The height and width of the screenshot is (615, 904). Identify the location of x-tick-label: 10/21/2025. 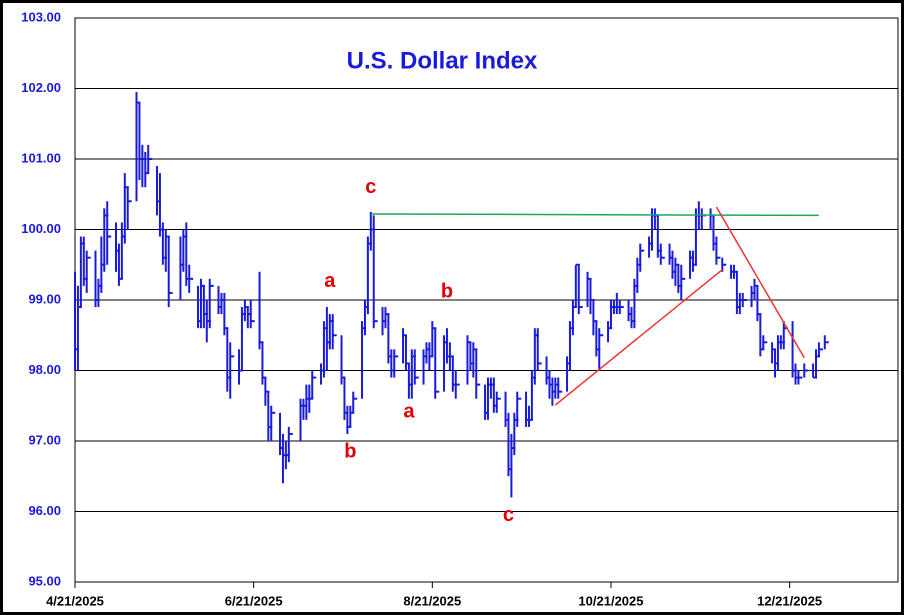
(610, 600).